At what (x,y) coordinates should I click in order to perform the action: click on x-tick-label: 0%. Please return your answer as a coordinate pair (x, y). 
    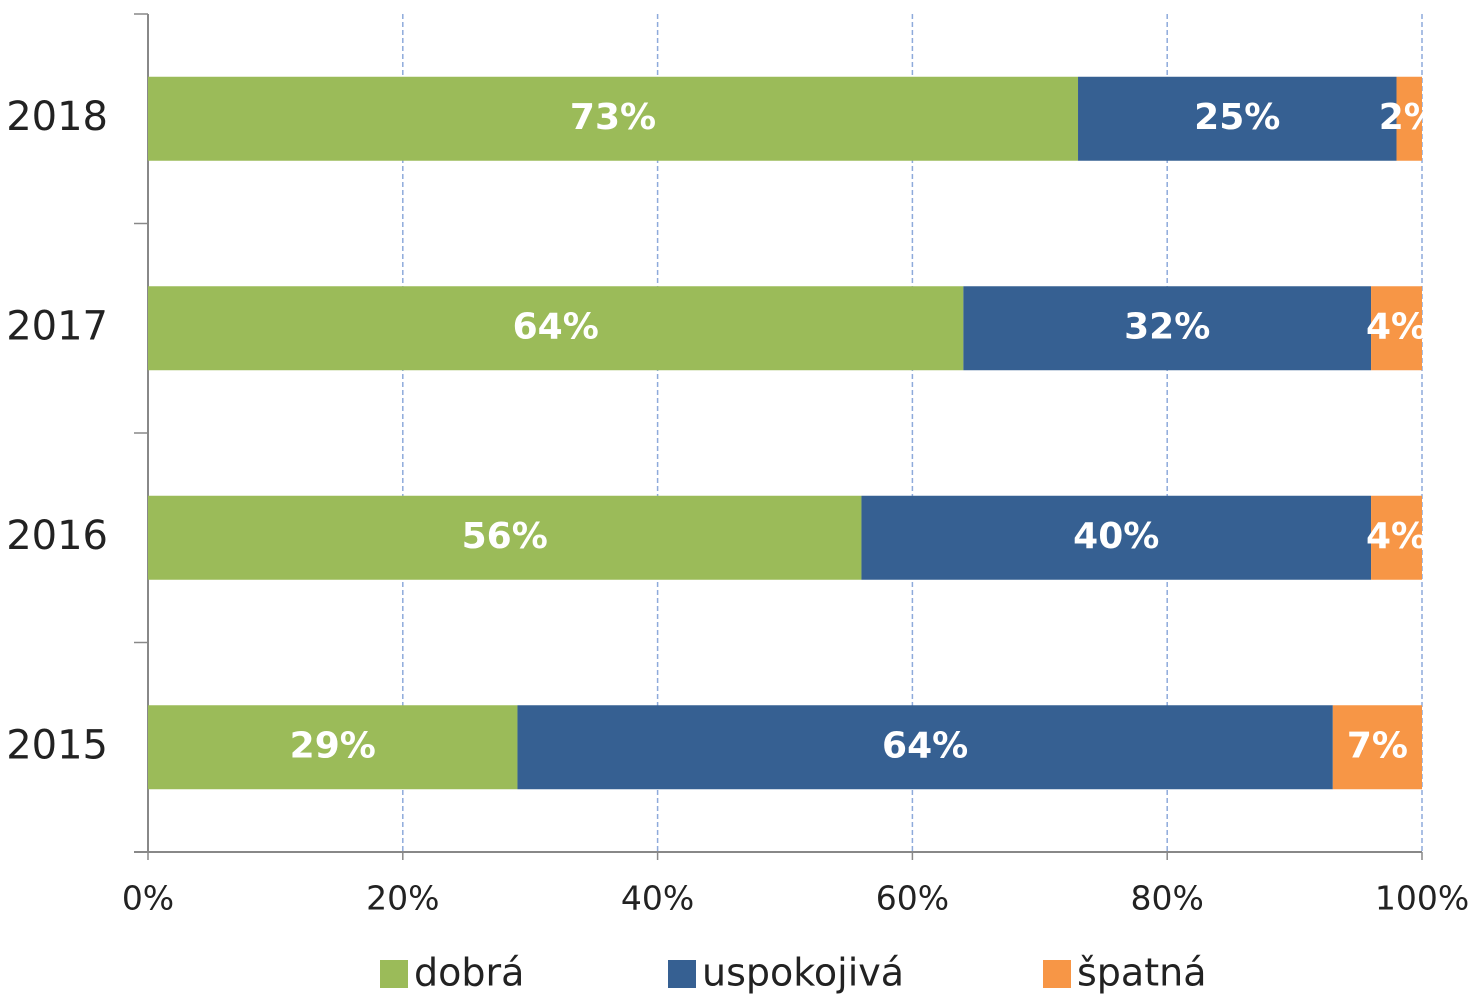
    Looking at the image, I should click on (148, 898).